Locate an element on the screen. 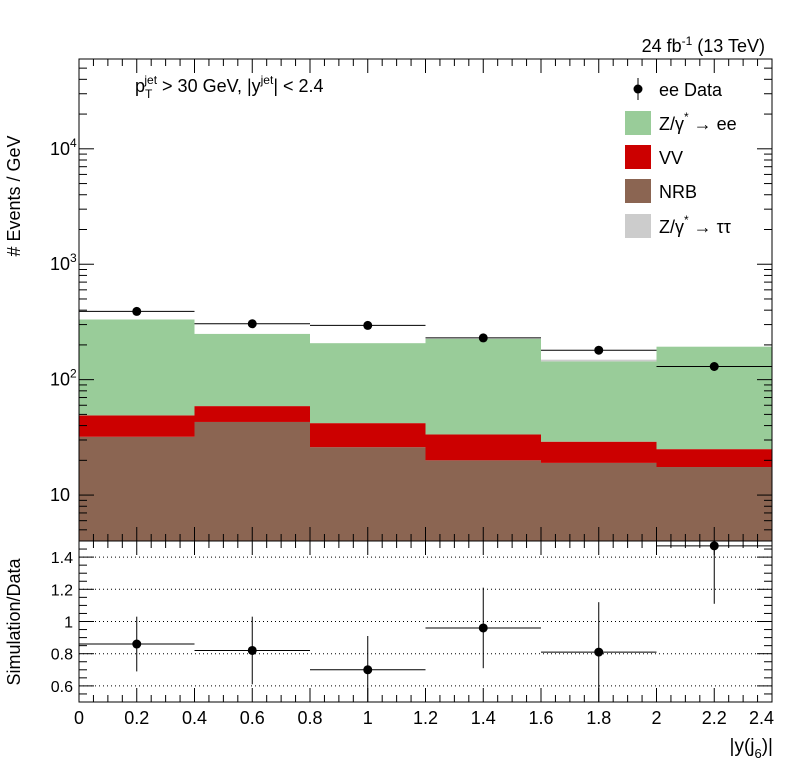 The image size is (796, 772). ratio-ytick-label: 1 is located at coordinates (68, 623).